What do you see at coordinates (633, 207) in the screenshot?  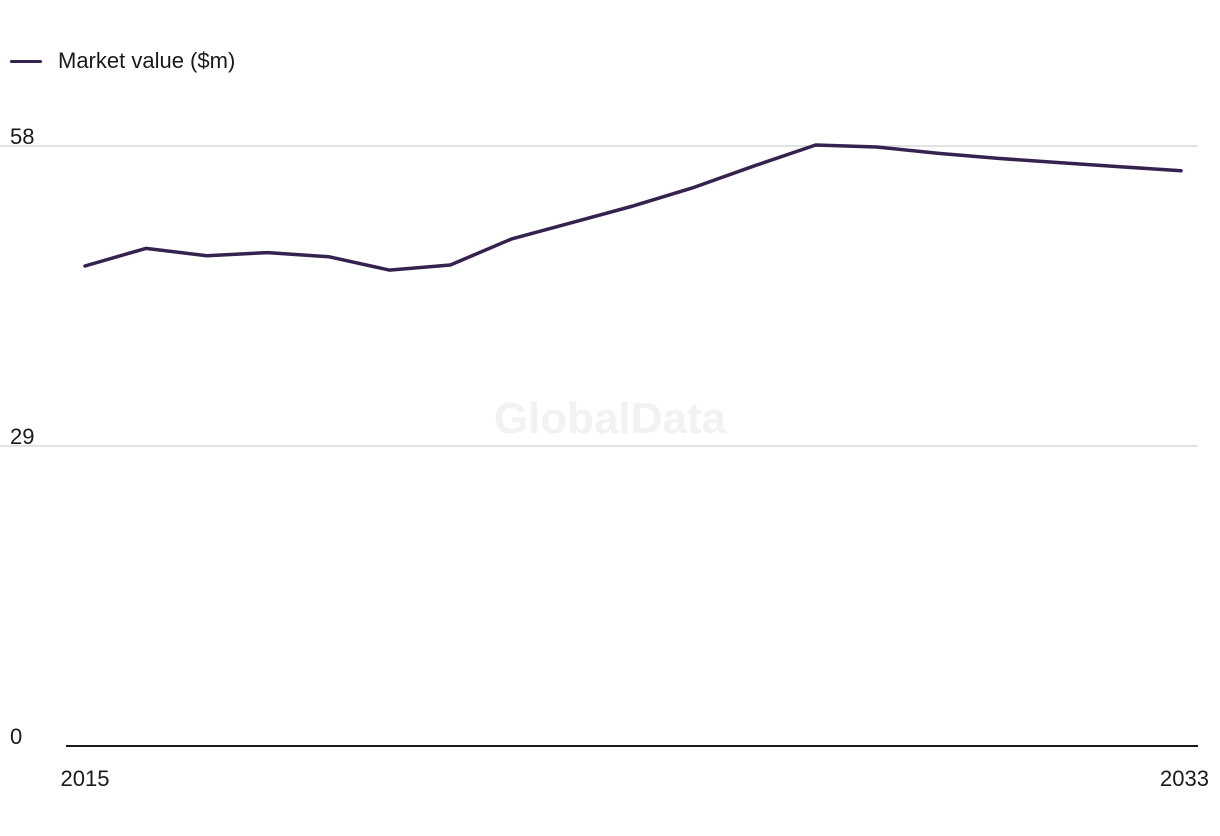 I see `series-line-market-value` at bounding box center [633, 207].